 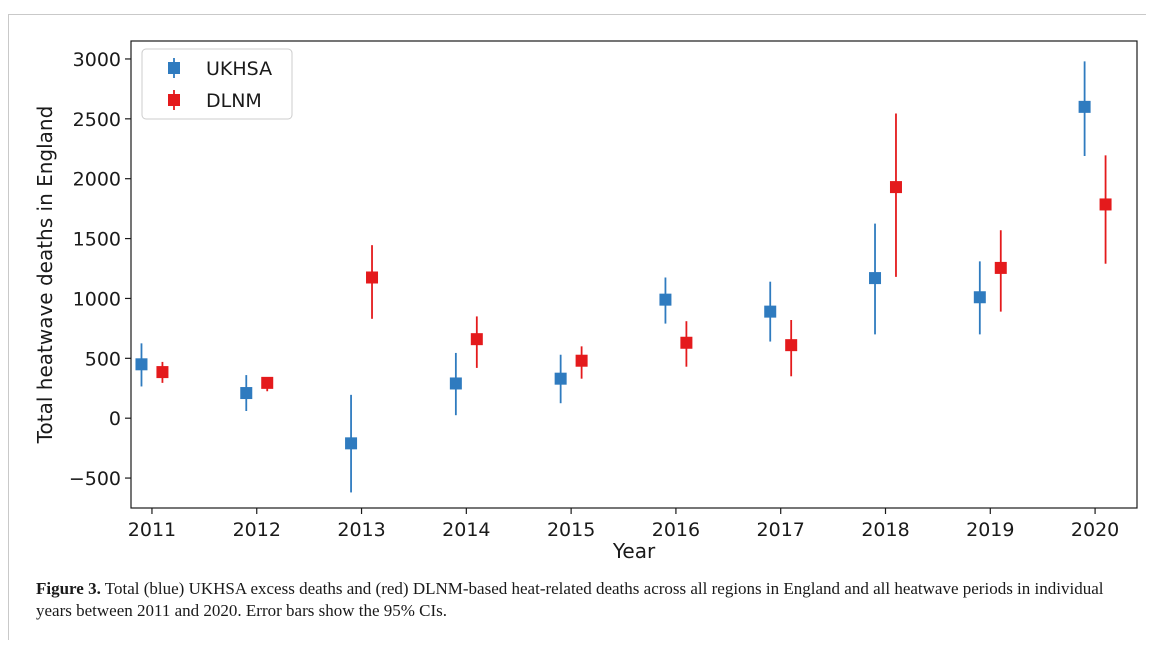 I want to click on x-tick-label: 2014, so click(x=466, y=530).